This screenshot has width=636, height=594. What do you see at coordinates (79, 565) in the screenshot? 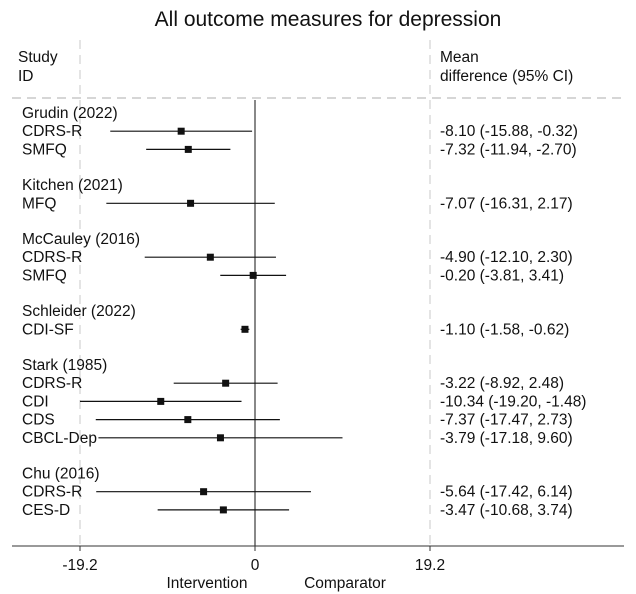
I see `x-tick-label: -19.2` at bounding box center [79, 565].